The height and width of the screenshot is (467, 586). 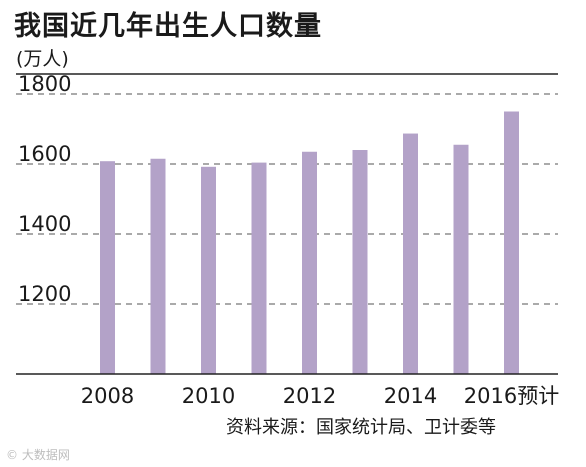 What do you see at coordinates (309, 396) in the screenshot?
I see `x-tick-label: 2012` at bounding box center [309, 396].